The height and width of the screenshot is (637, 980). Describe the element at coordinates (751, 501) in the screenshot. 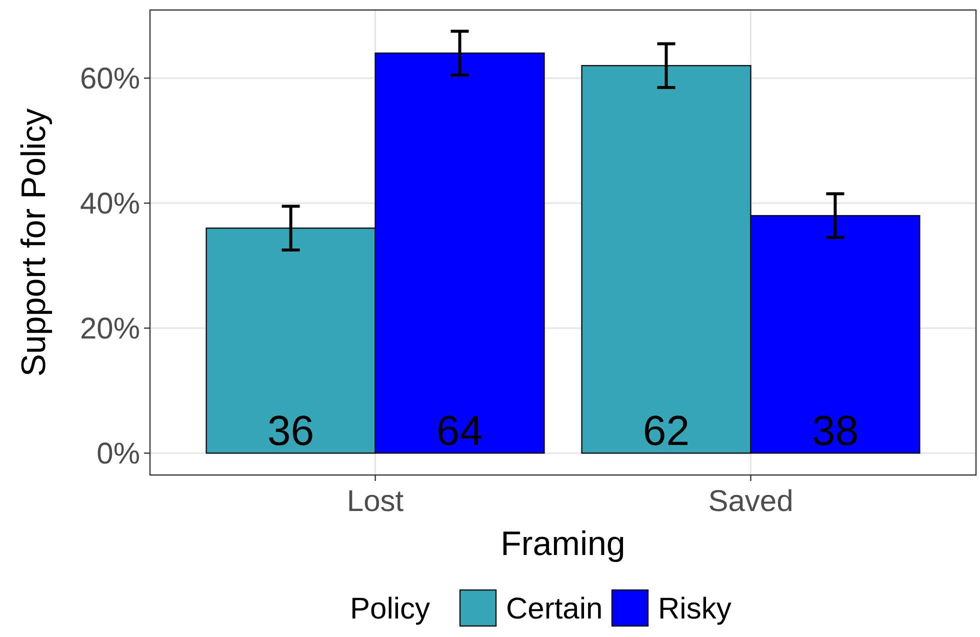

I see `x-tick-label: Saved` at that location.